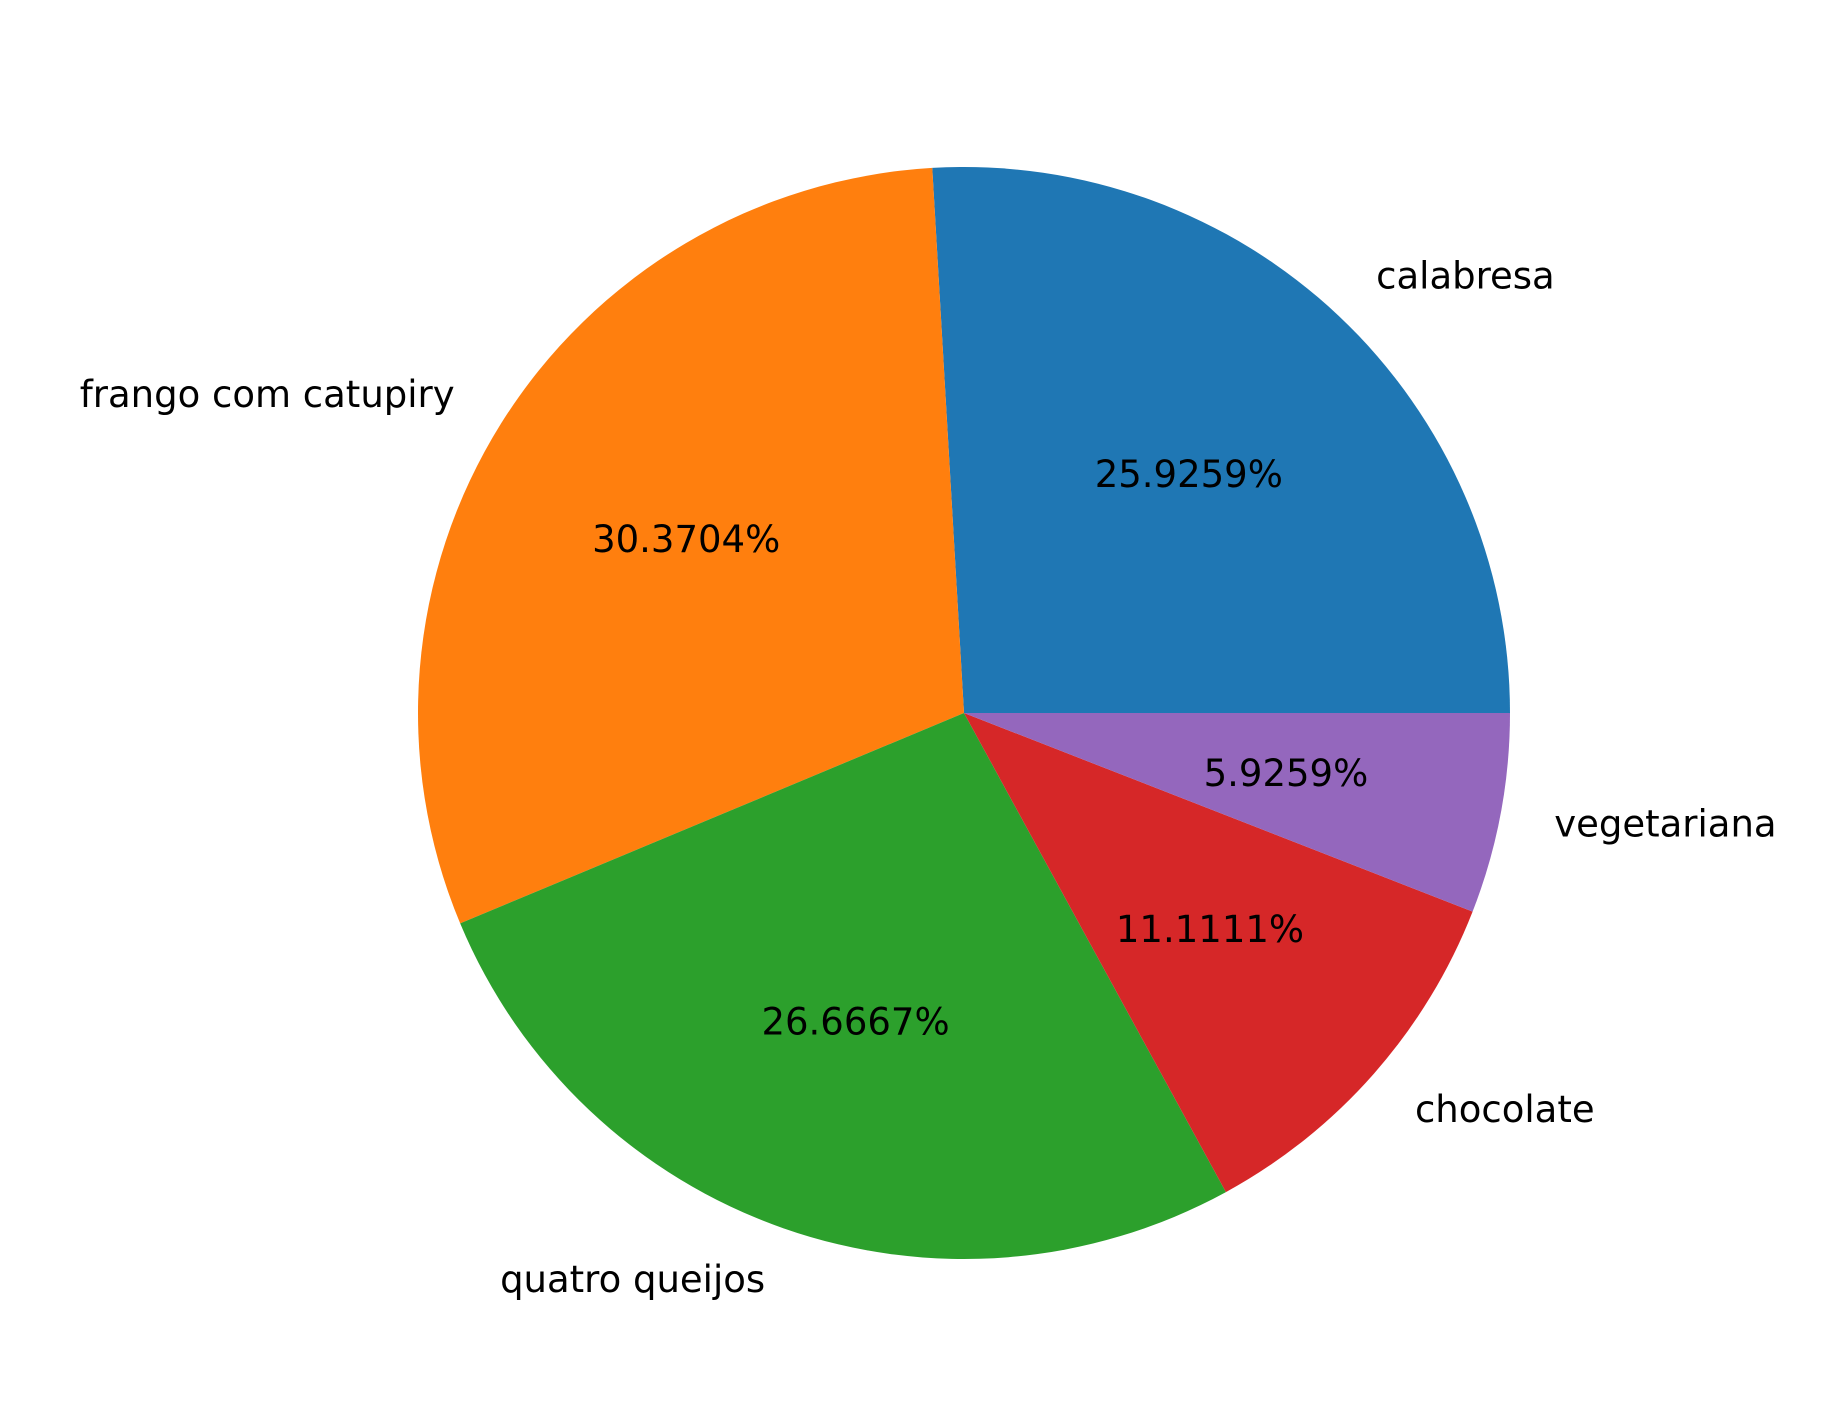  I want to click on pie-category-label-chocolate: chocolate, so click(1505, 1109).